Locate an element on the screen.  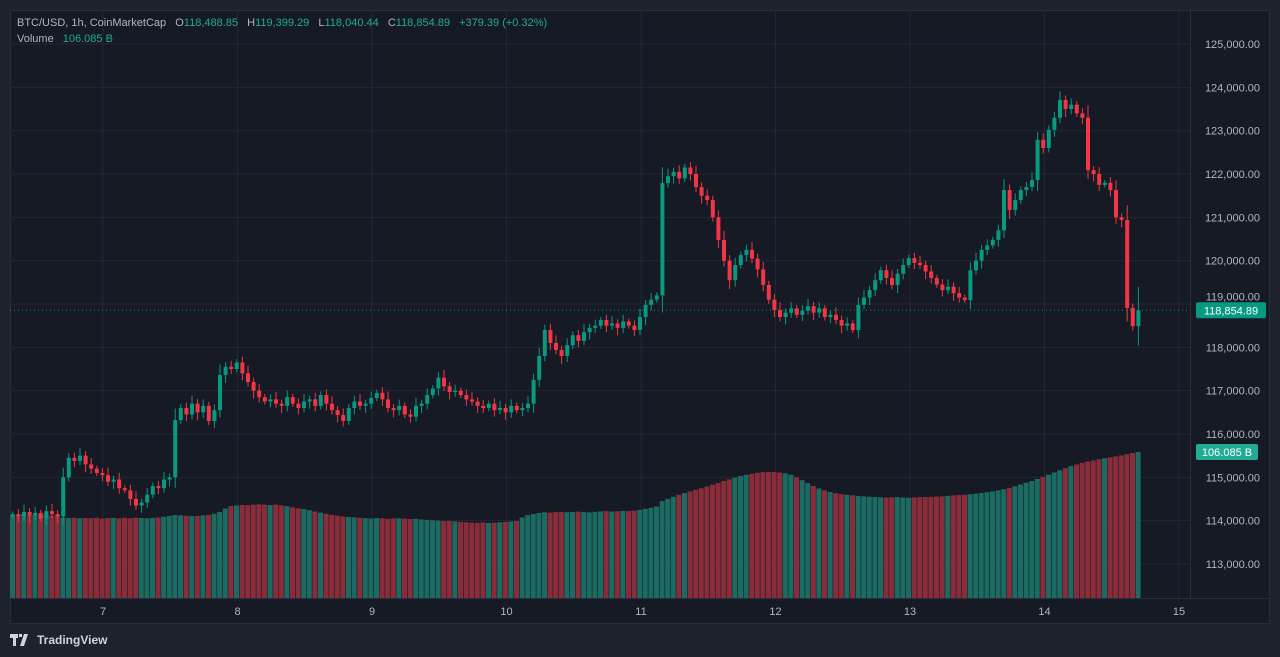
last-price-label: 118,854.89 is located at coordinates (1231, 311).